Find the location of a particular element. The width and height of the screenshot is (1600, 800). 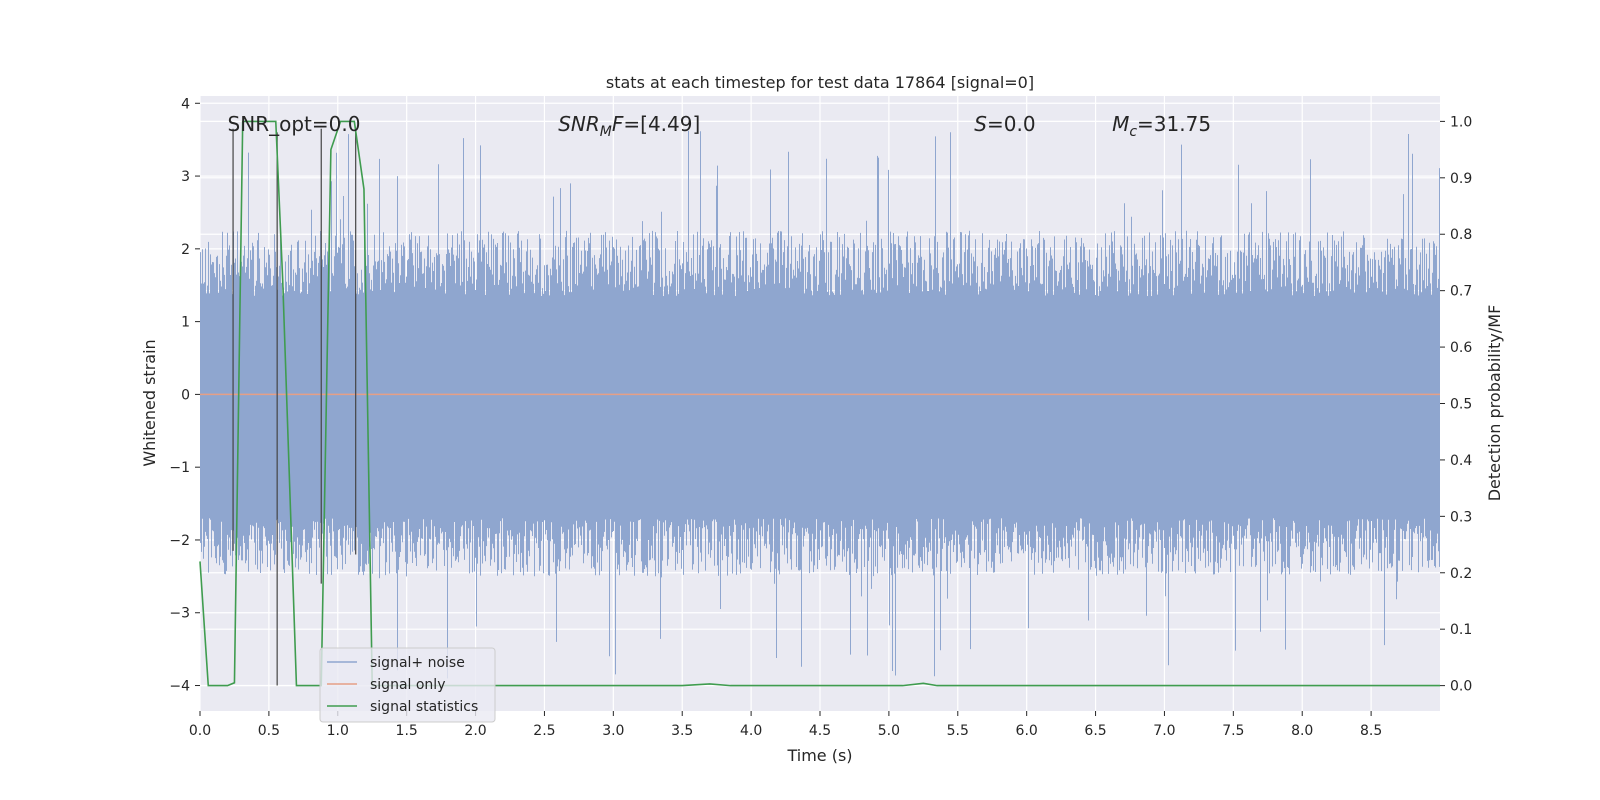

x-tick-label: 6.5 is located at coordinates (1095, 731).